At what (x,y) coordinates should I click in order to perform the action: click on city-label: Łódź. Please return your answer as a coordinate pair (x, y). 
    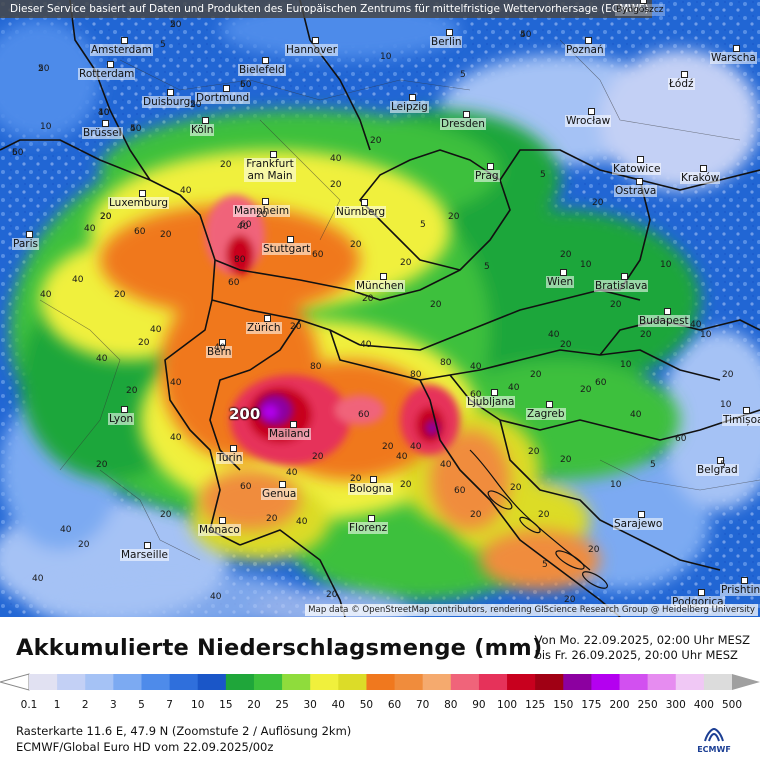
    Looking at the image, I should click on (681, 80).